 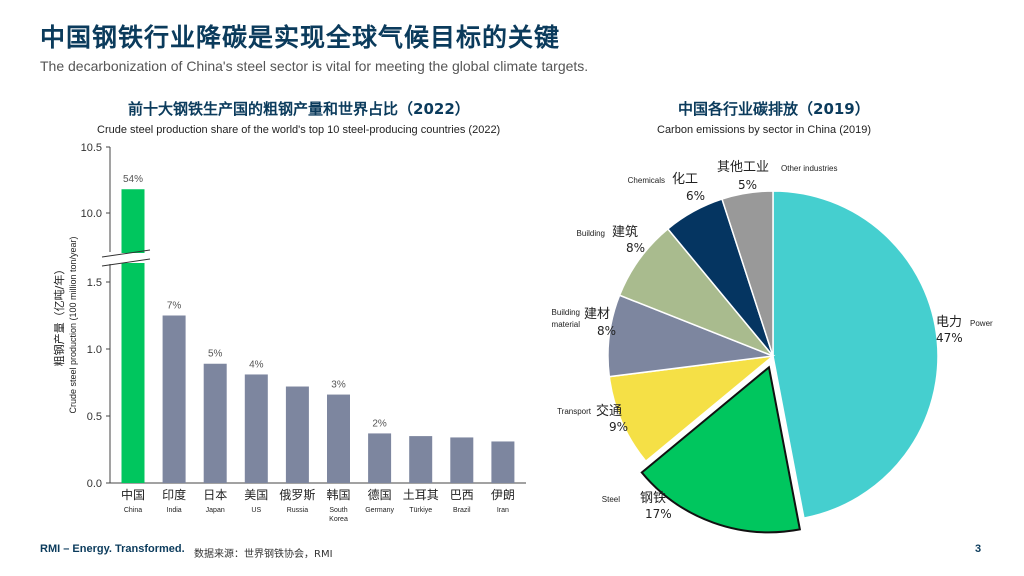 What do you see at coordinates (949, 338) in the screenshot?
I see `slice-pct-label: 47%` at bounding box center [949, 338].